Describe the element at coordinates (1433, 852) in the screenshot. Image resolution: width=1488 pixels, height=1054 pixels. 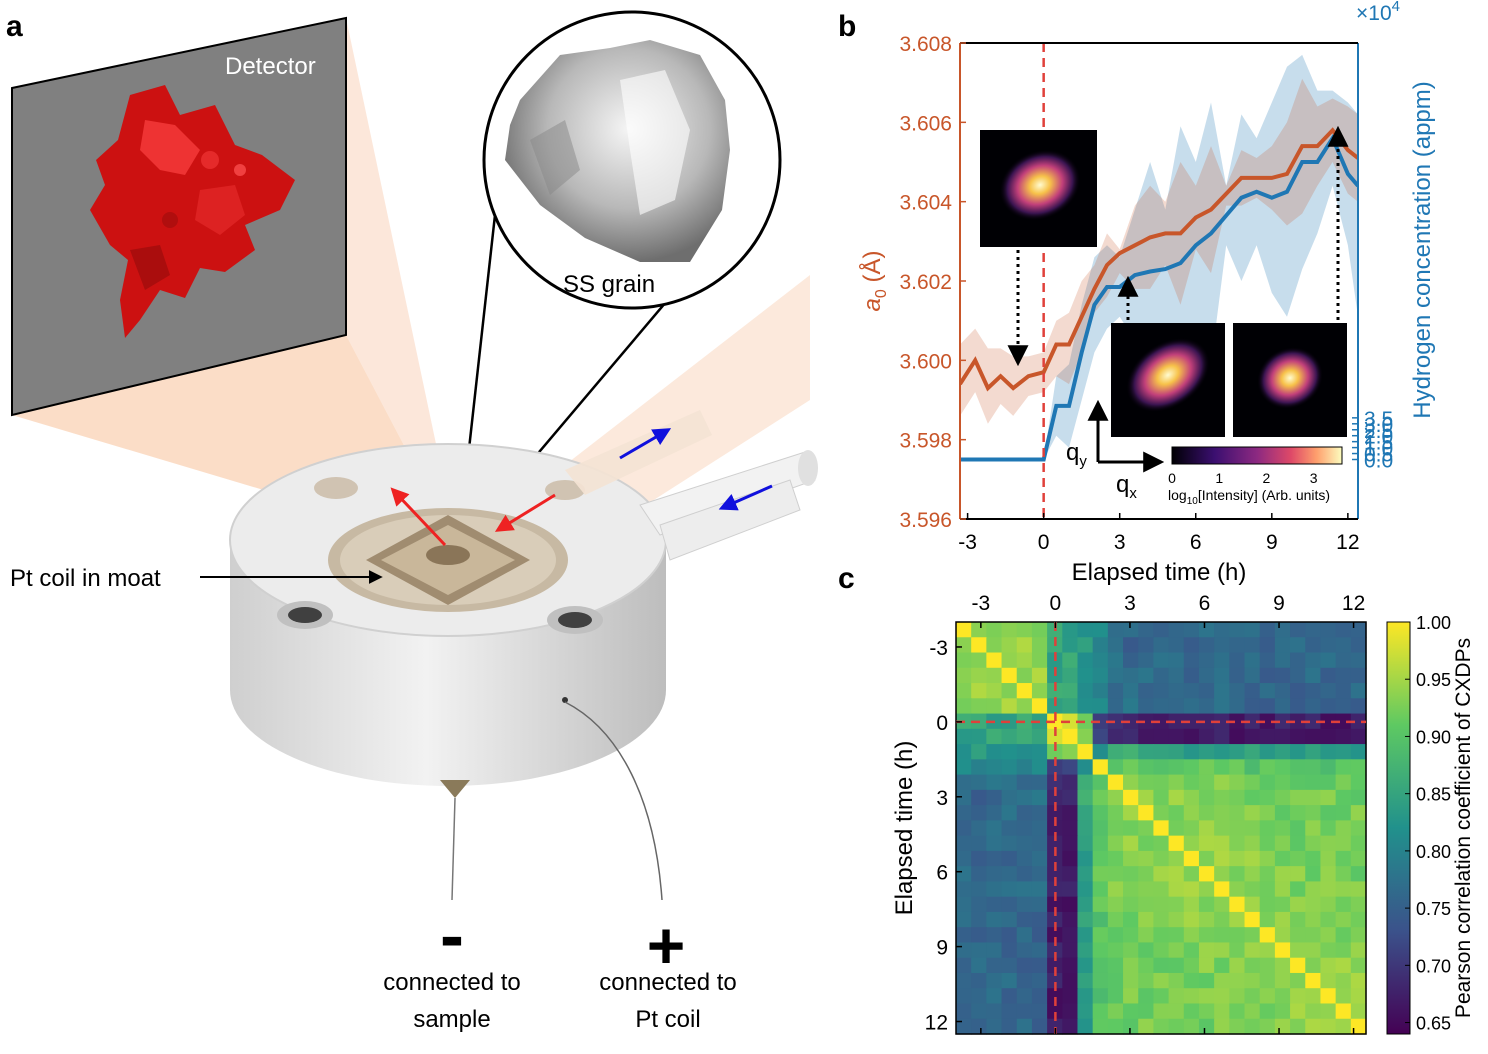
I see `colorbar-tick-label: 0.80` at that location.